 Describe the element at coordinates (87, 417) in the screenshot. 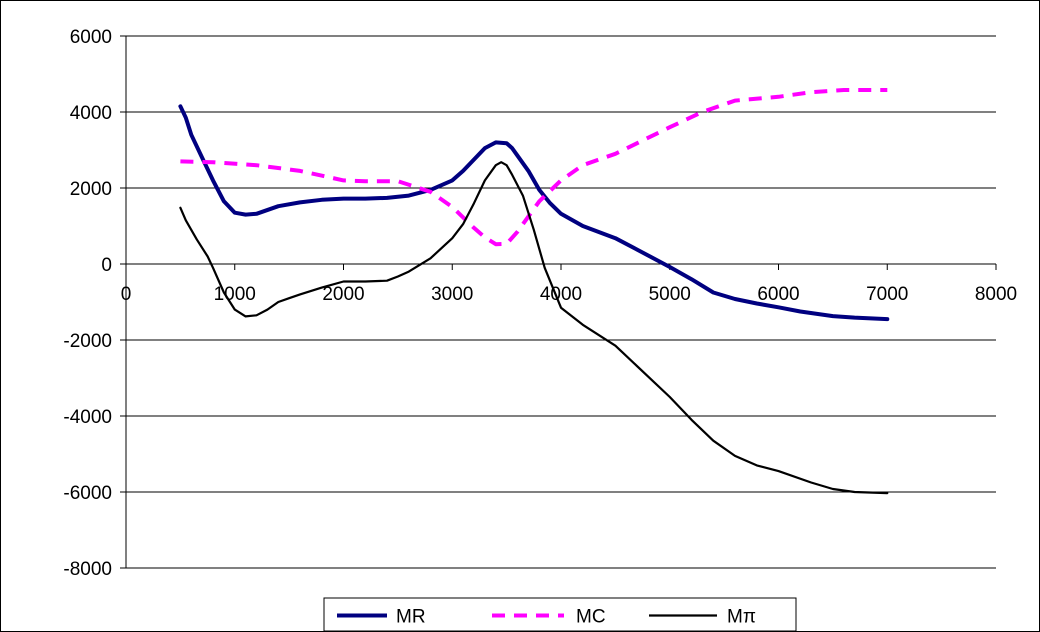

I see `y-tick-label: -4000` at that location.